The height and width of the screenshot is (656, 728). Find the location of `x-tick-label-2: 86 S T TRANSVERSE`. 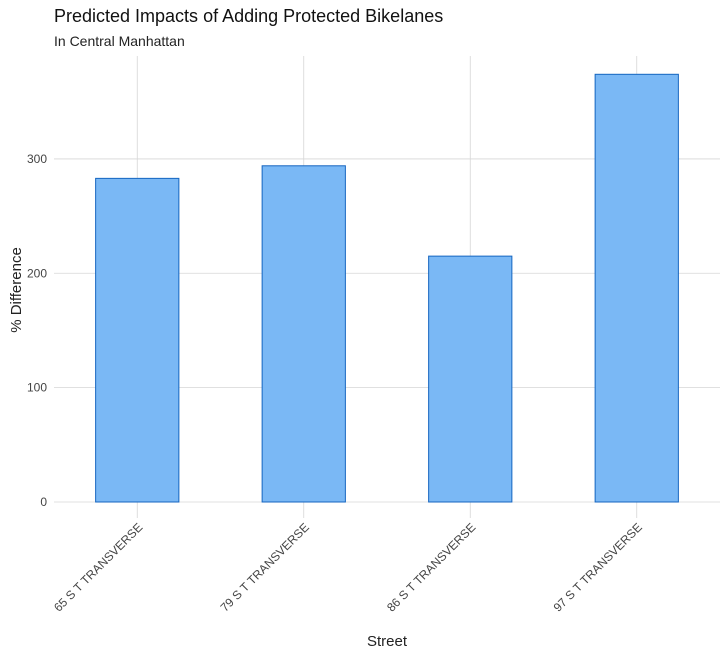

x-tick-label-2: 86 S T TRANSVERSE is located at coordinates (431, 567).